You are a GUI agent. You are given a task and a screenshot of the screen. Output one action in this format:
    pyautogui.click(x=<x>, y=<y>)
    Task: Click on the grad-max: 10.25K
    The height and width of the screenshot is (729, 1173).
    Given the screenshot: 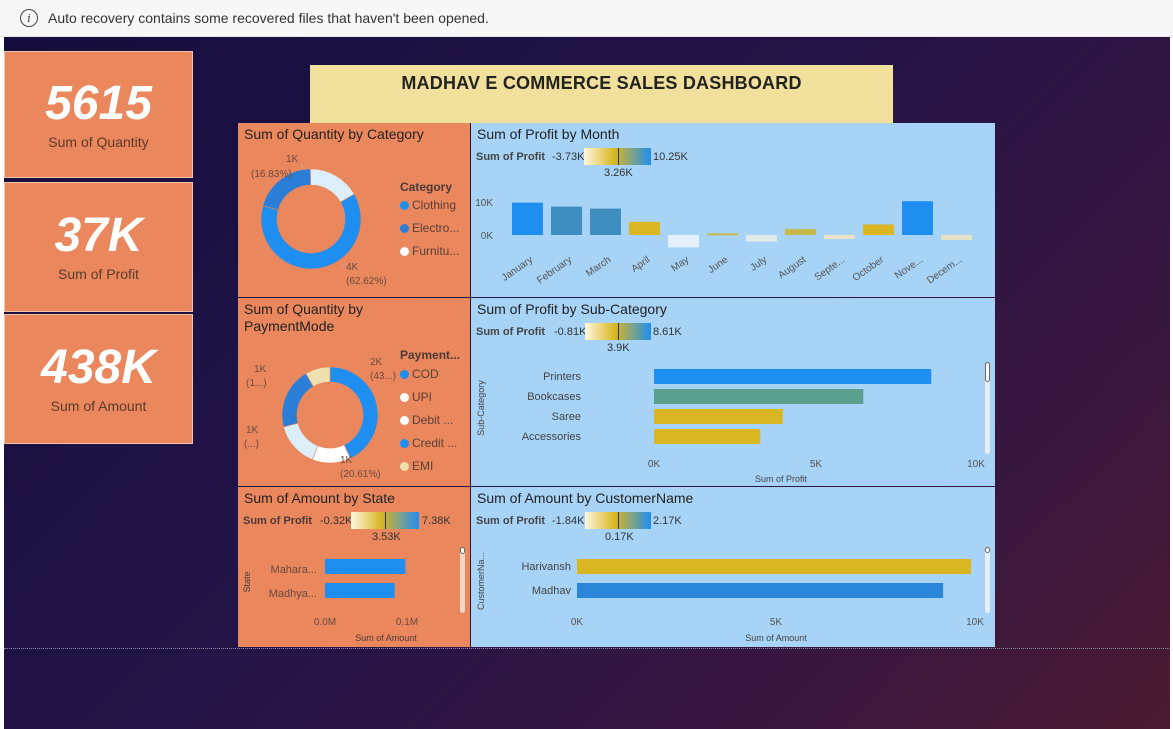 What is the action you would take?
    pyautogui.click(x=670, y=157)
    